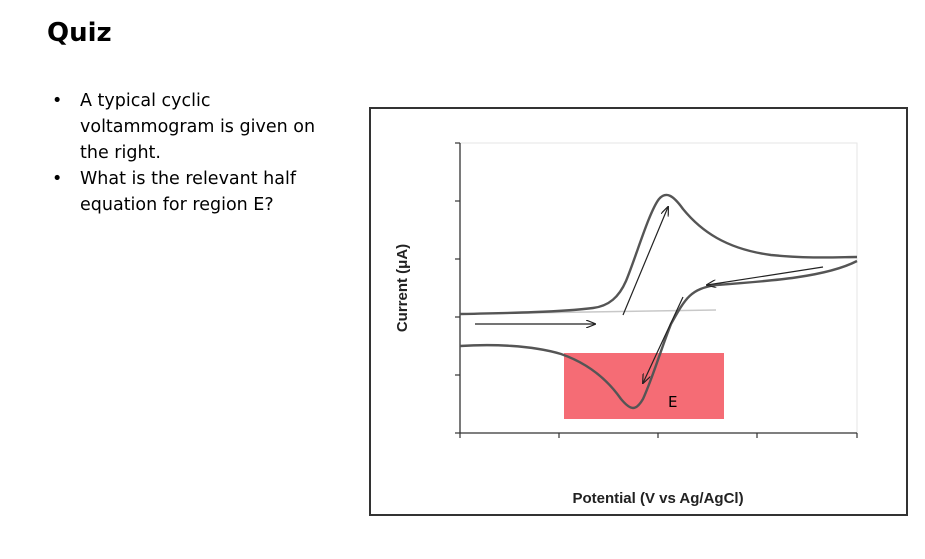 This screenshot has width=925, height=559. What do you see at coordinates (79, 33) in the screenshot?
I see `slide-title: Quiz` at bounding box center [79, 33].